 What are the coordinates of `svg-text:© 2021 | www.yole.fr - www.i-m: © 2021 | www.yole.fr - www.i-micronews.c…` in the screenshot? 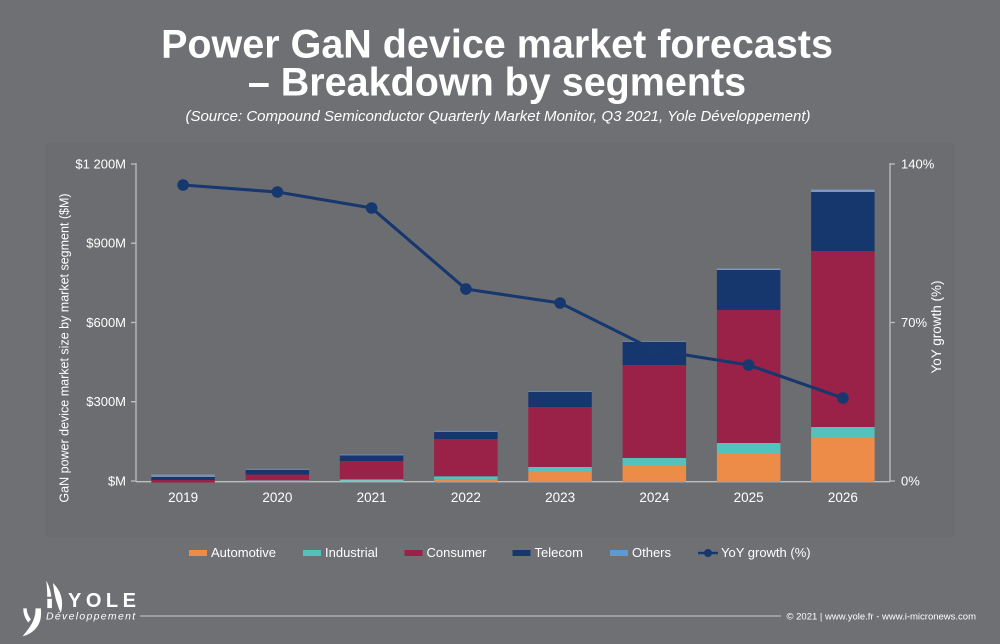 It's located at (882, 617).